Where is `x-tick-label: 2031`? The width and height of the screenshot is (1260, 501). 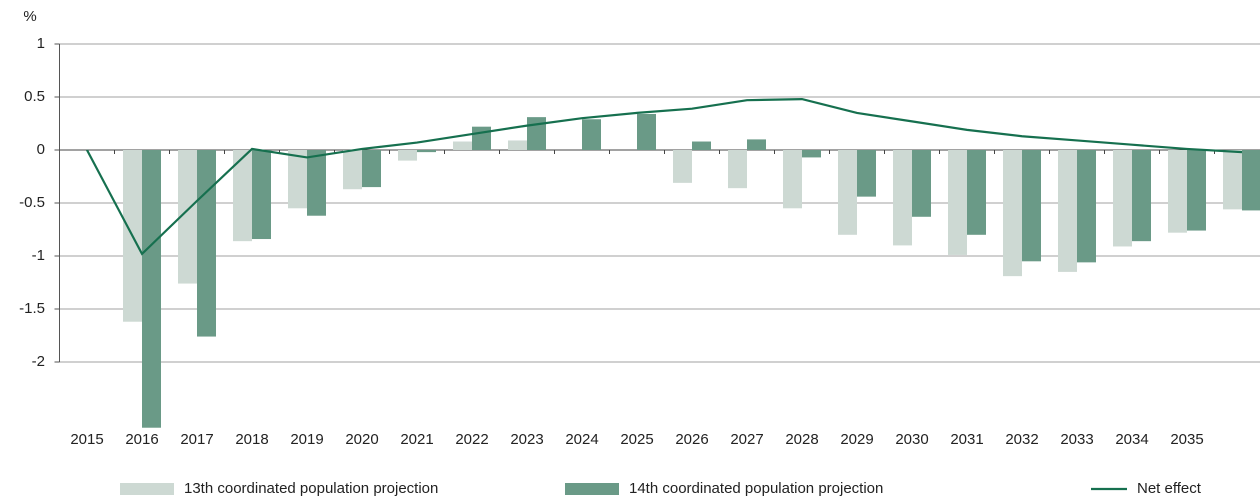
x-tick-label: 2031 is located at coordinates (966, 439).